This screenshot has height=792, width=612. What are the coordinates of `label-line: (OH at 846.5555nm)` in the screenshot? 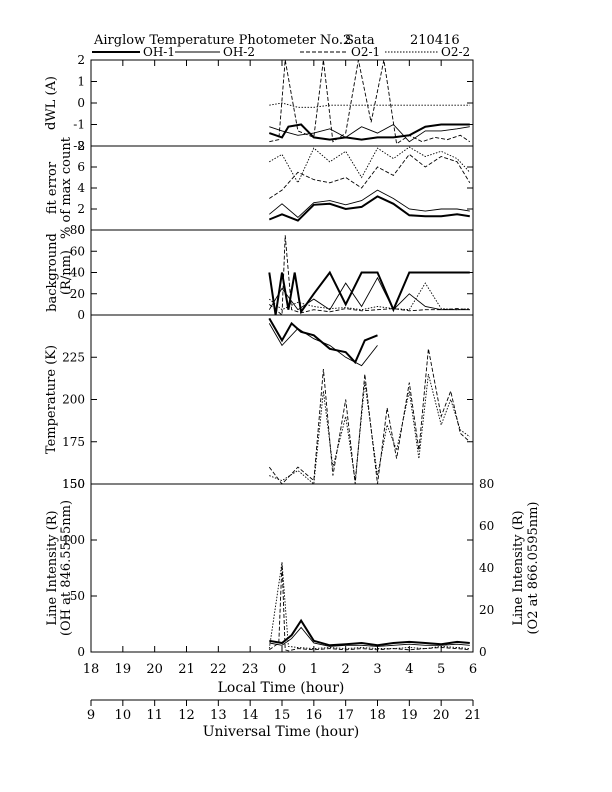 It's located at (66, 568).